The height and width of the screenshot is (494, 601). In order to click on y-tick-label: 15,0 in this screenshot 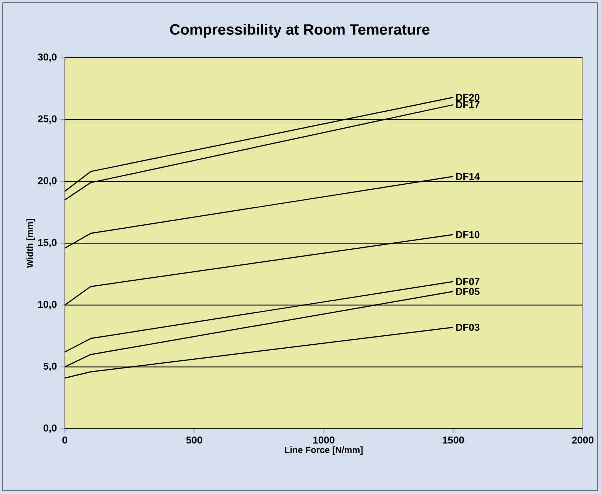, I will do `click(47, 243)`.